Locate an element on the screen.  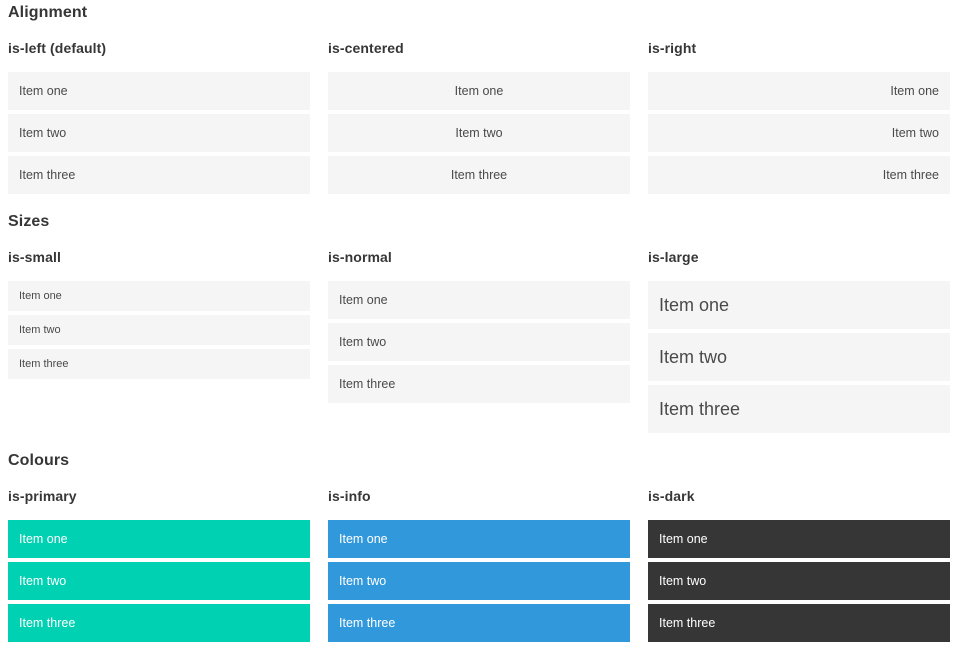
column-is-right: is-right Item one Item two Item three is located at coordinates (799, 117).